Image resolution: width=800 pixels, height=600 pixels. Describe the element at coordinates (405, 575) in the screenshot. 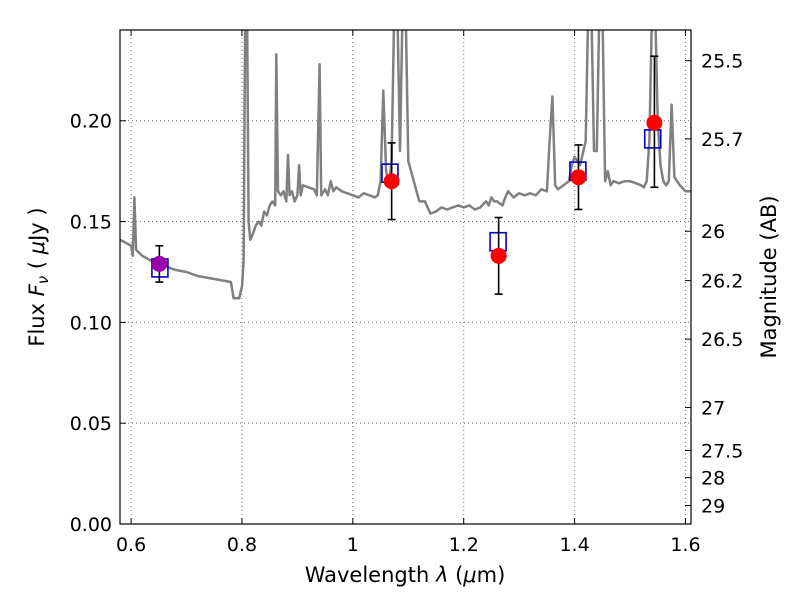

I see `x-axis-label: Wavelength λ (μm)` at that location.